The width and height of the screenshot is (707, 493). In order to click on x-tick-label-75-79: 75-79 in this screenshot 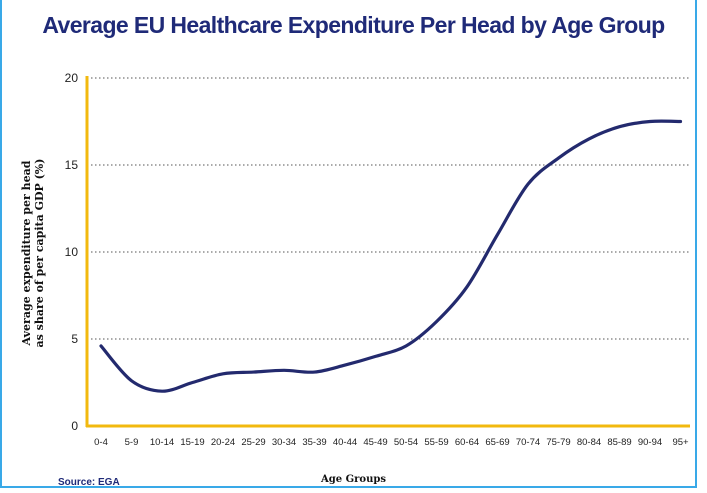, I will do `click(558, 442)`.